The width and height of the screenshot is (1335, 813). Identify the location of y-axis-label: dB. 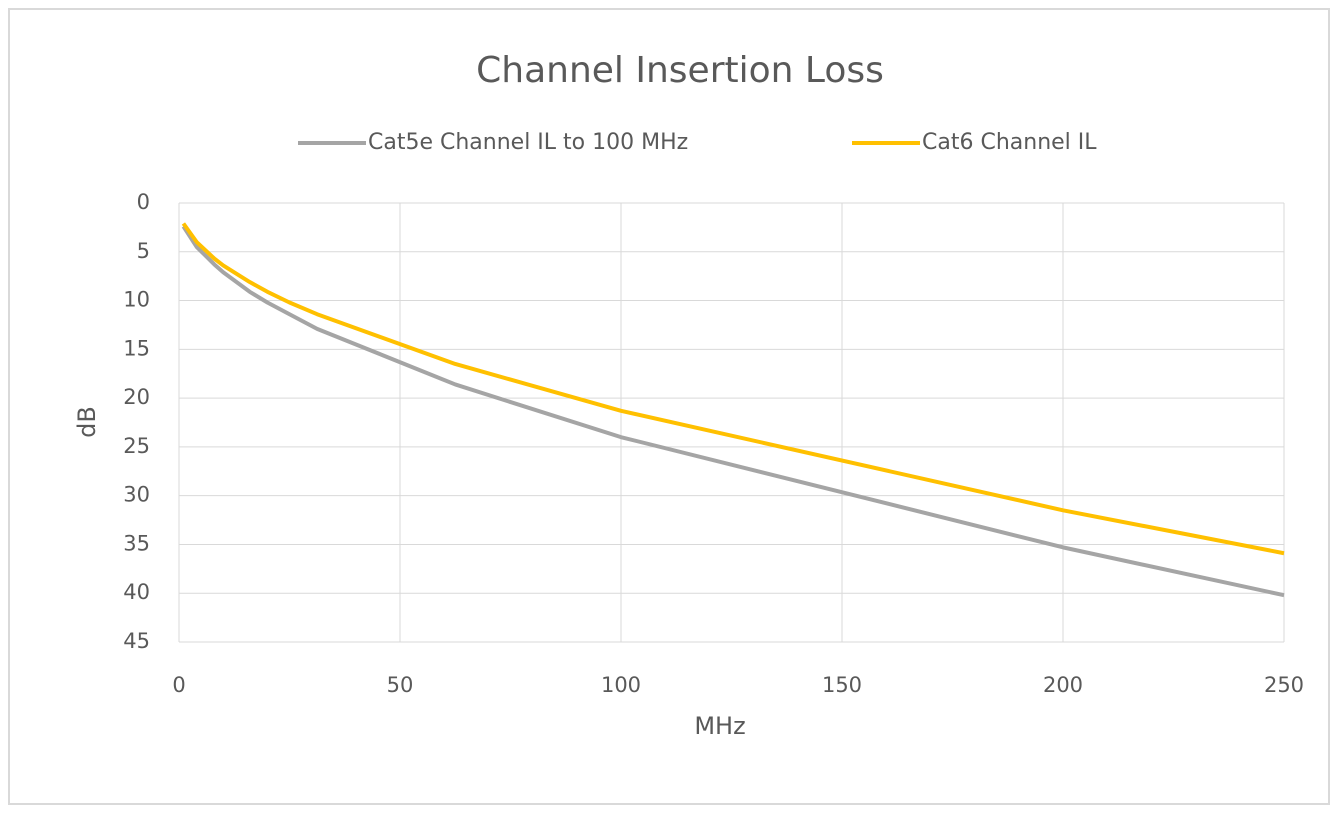
(87, 422).